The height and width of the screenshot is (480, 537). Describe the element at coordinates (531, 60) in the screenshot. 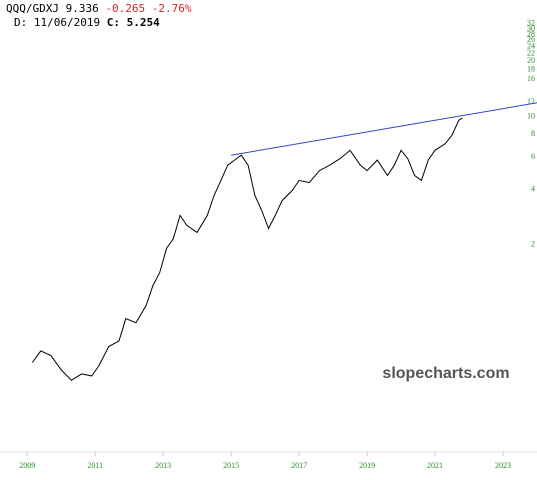

I see `y-tick-label: 20` at that location.